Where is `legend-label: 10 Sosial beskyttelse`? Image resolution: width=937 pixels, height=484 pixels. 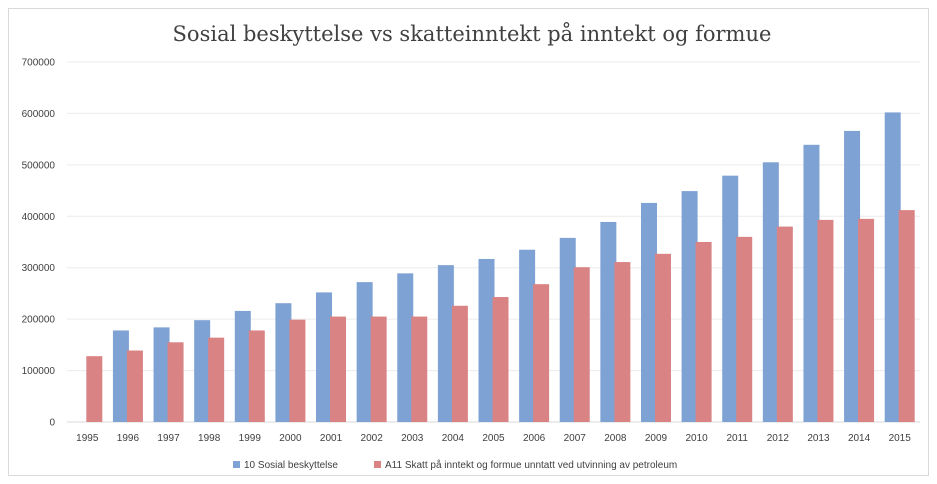 legend-label: 10 Sosial beskyttelse is located at coordinates (291, 465).